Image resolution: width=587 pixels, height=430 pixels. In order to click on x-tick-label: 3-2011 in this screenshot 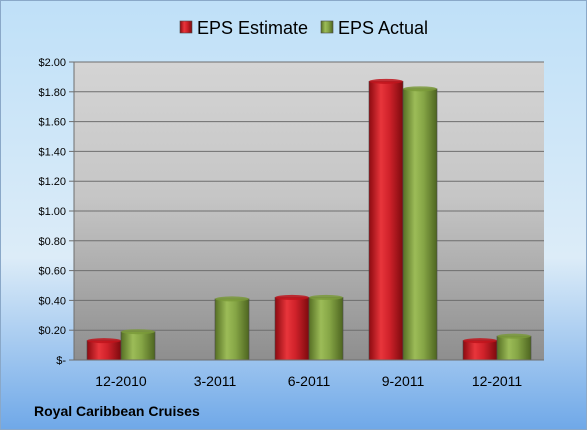, I will do `click(215, 381)`.